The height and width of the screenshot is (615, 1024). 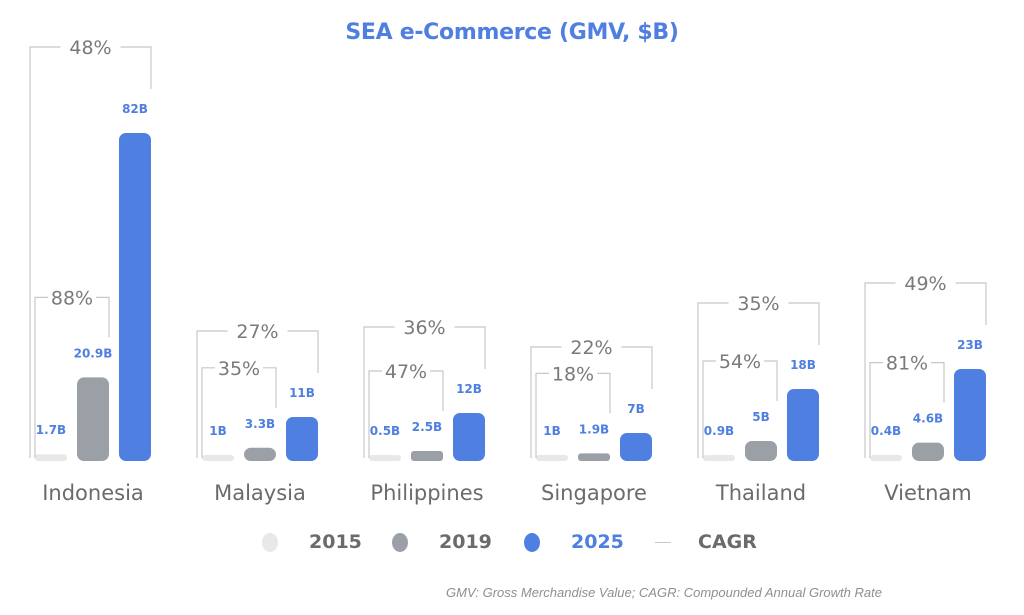 I want to click on legend-item-cagr: CAGR, so click(x=706, y=542).